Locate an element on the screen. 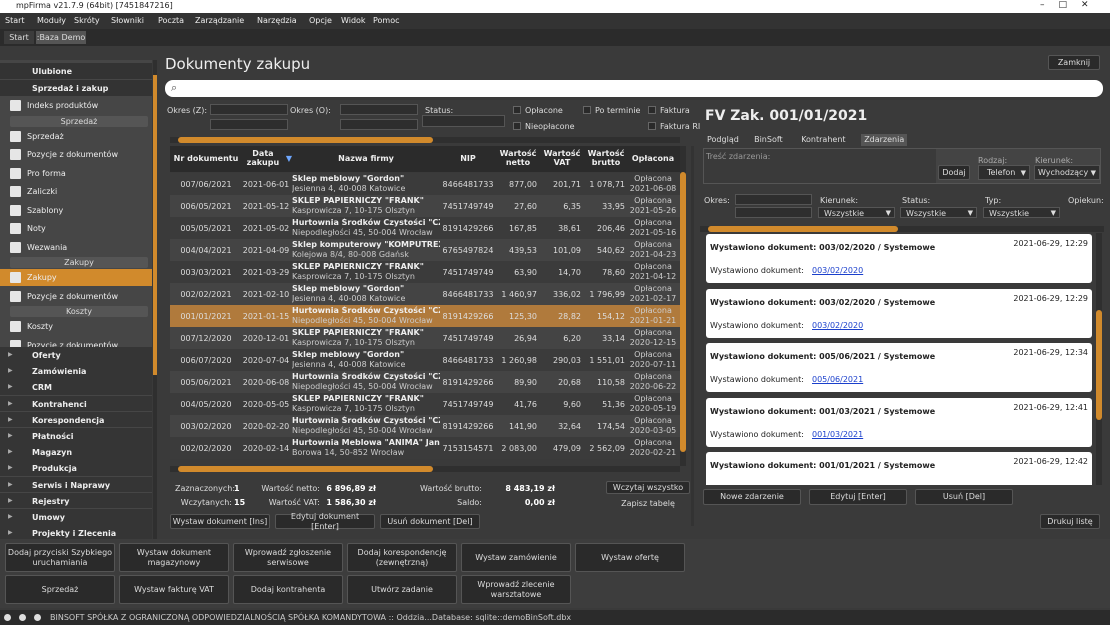 Image resolution: width=1110 pixels, height=625 pixels. search-bar is located at coordinates (634, 88).